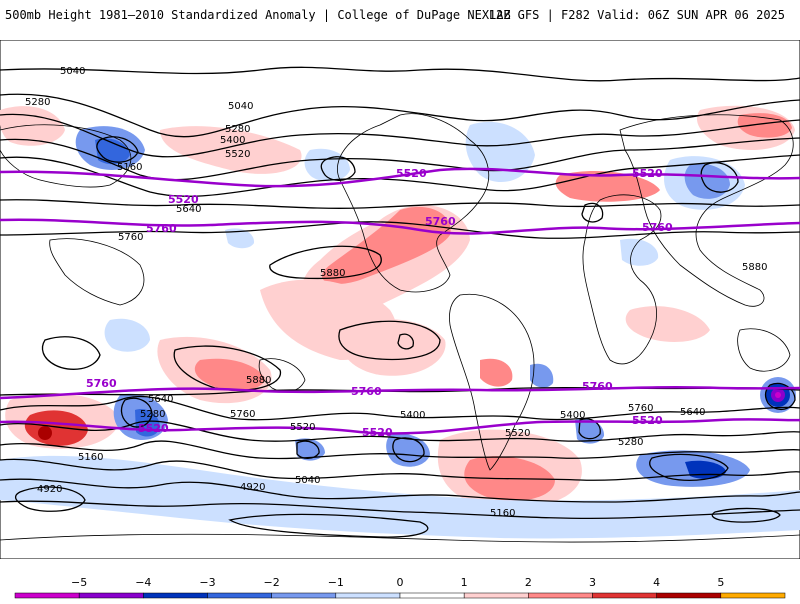  I want to click on contour-5280-south, so click(400, 469).